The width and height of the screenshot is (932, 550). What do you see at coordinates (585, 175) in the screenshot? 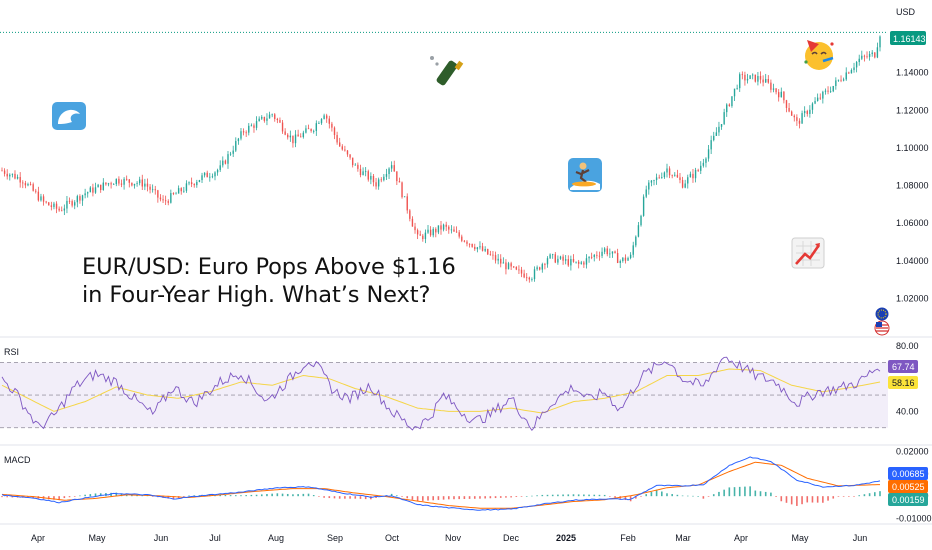
I see `surfer-icon` at bounding box center [585, 175].